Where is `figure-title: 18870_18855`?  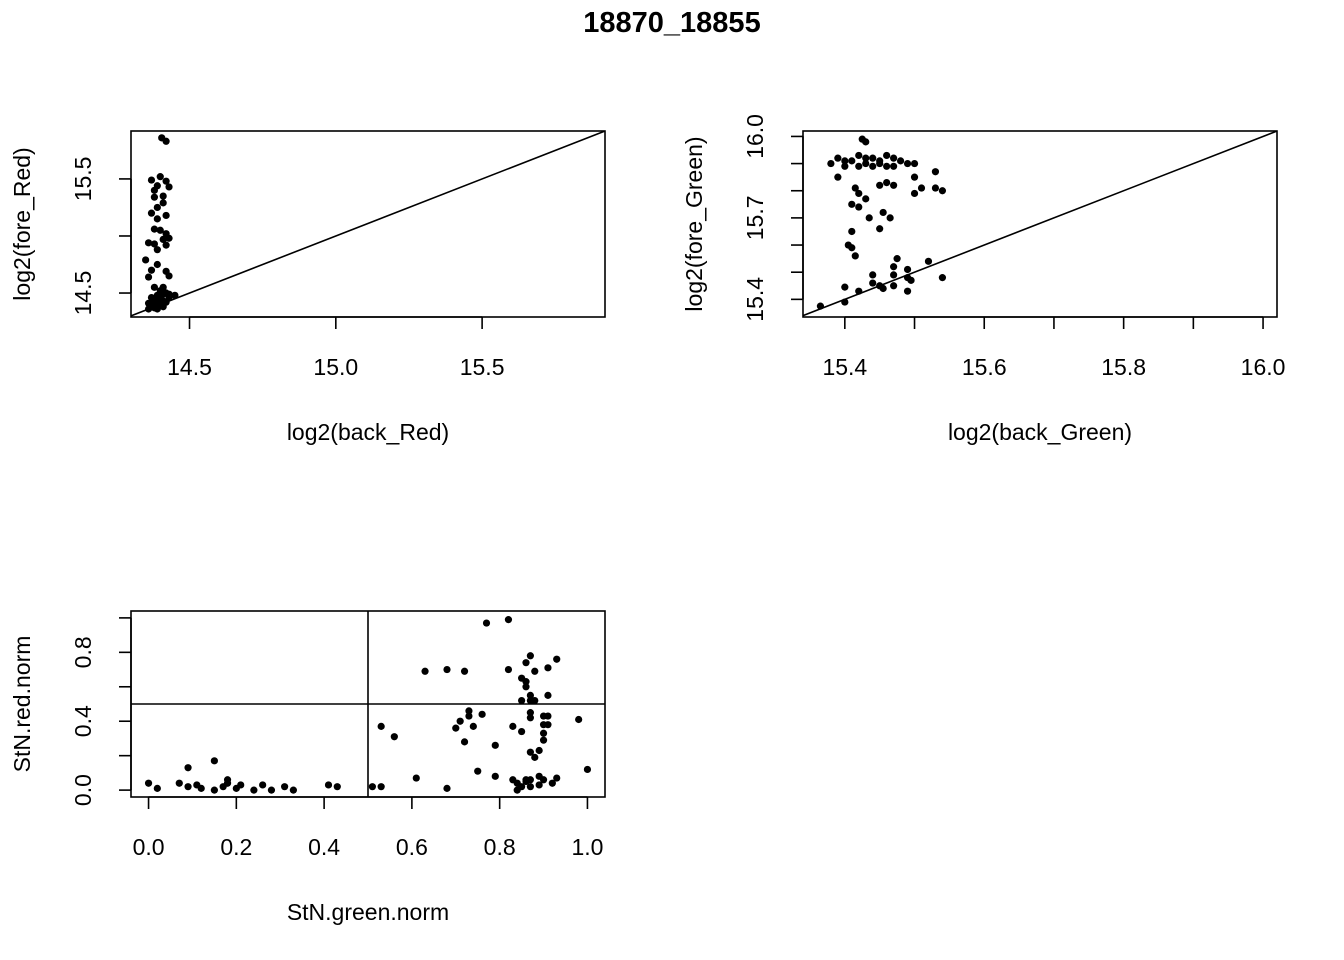 figure-title: 18870_18855 is located at coordinates (671, 23).